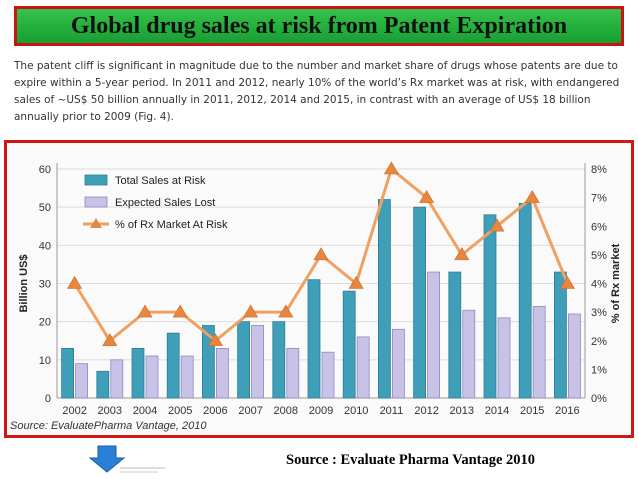 This screenshot has height=479, width=638. I want to click on x-tick-label: 2005, so click(180, 411).